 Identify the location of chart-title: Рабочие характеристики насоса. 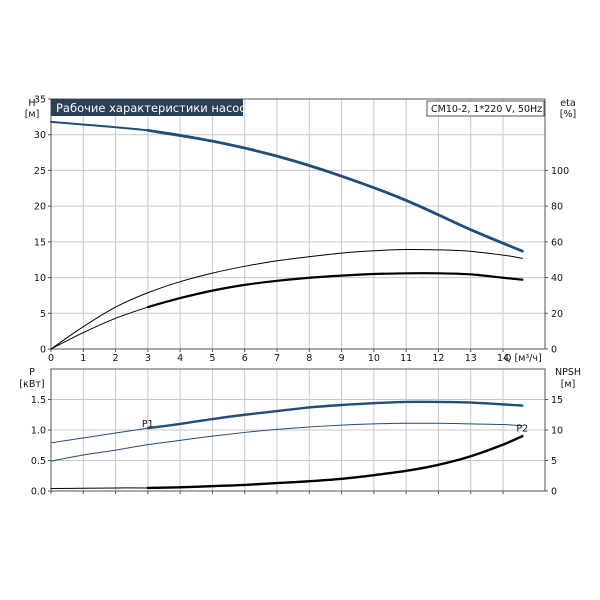
(154, 108).